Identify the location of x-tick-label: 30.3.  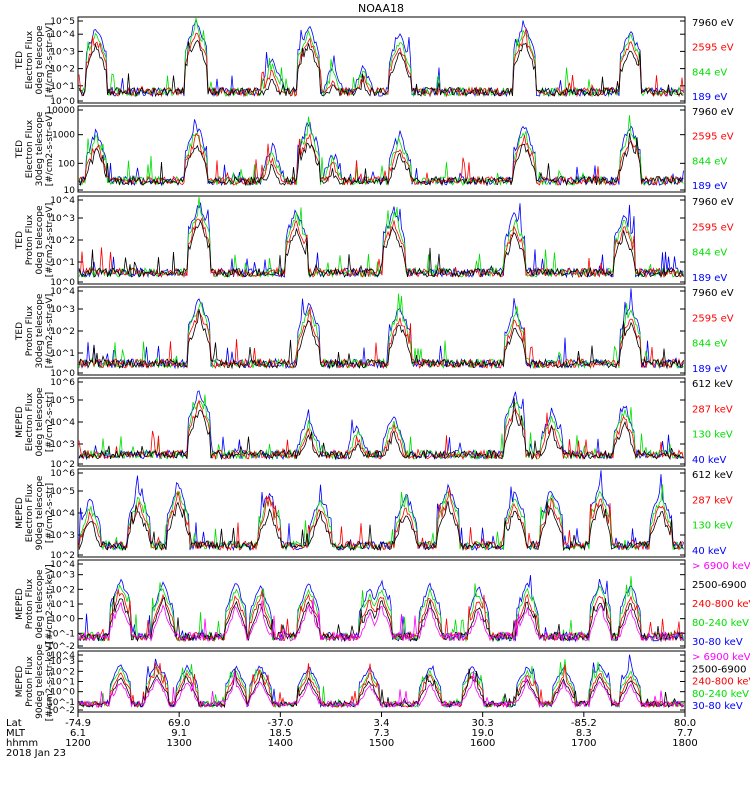
(483, 723).